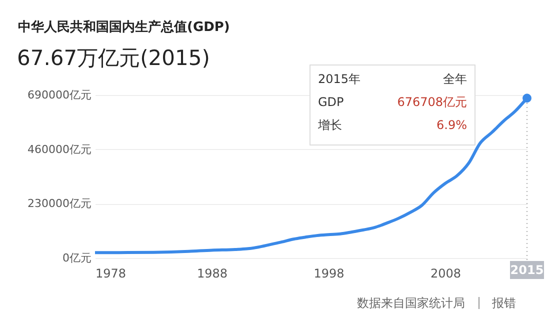 This screenshot has width=552, height=334. Describe the element at coordinates (432, 102) in the screenshot. I see `annotation: 676708亿元` at that location.